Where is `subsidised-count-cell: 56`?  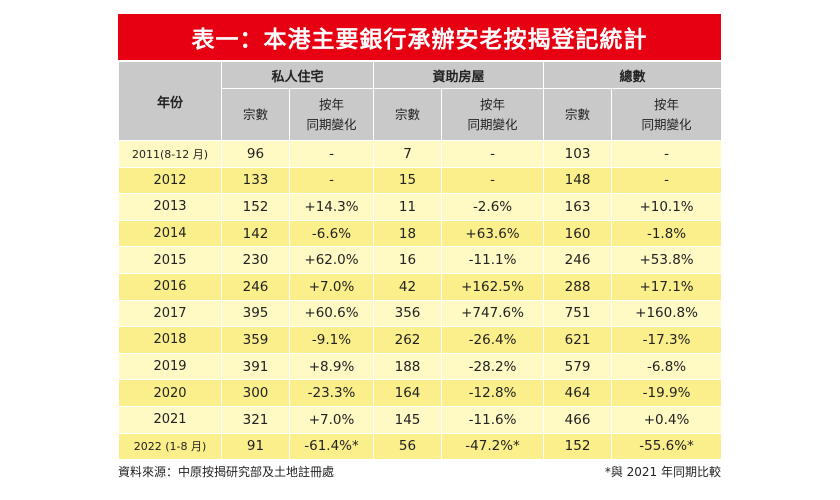
subsidised-count-cell: 56 is located at coordinates (408, 446).